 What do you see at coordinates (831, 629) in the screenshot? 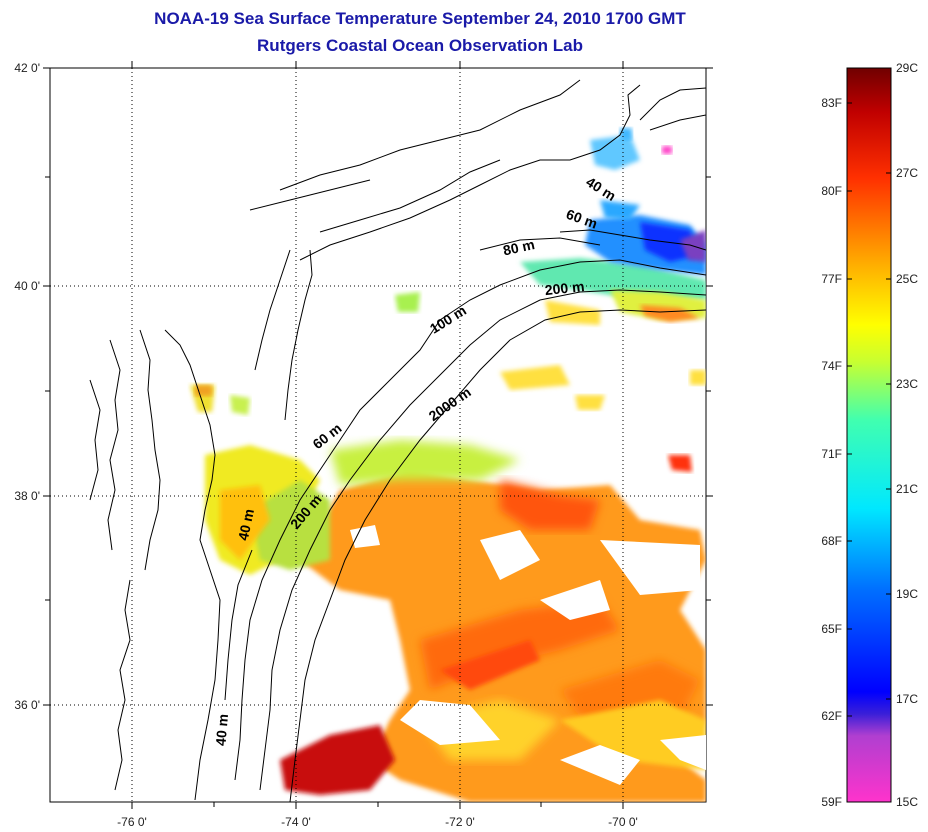
I see `colorbar-f-label: 65F` at bounding box center [831, 629].